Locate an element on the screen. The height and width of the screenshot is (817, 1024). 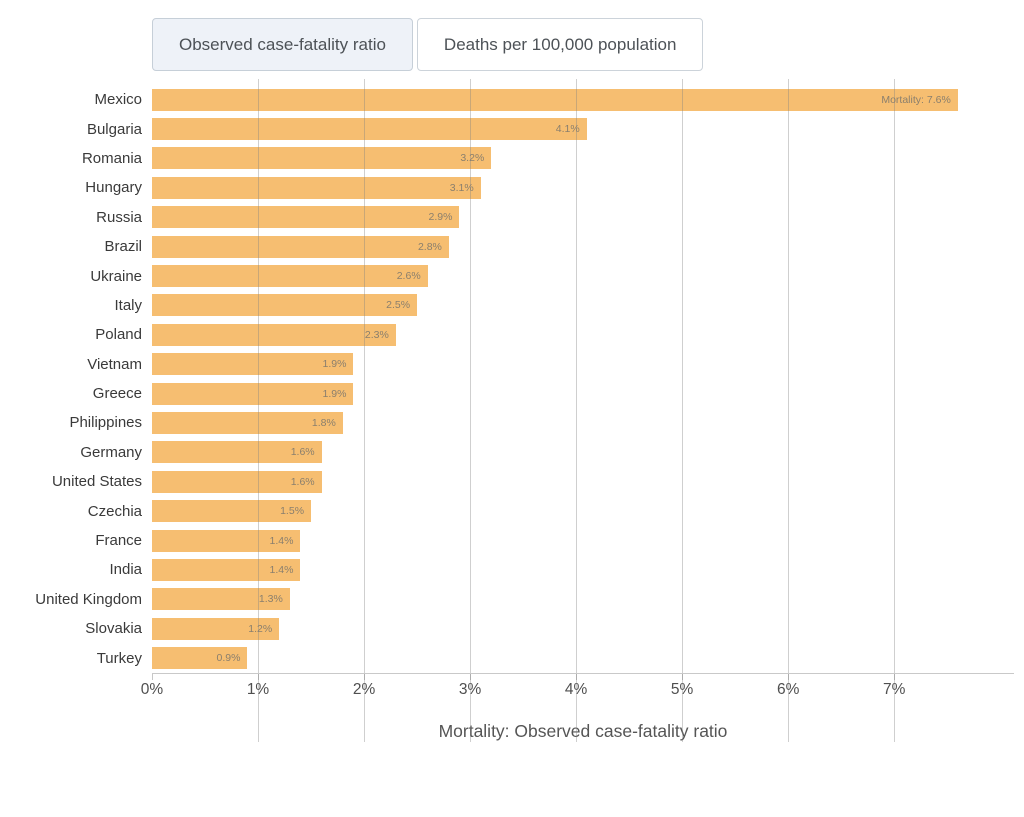
category-label: Bulgaria is located at coordinates (114, 129).